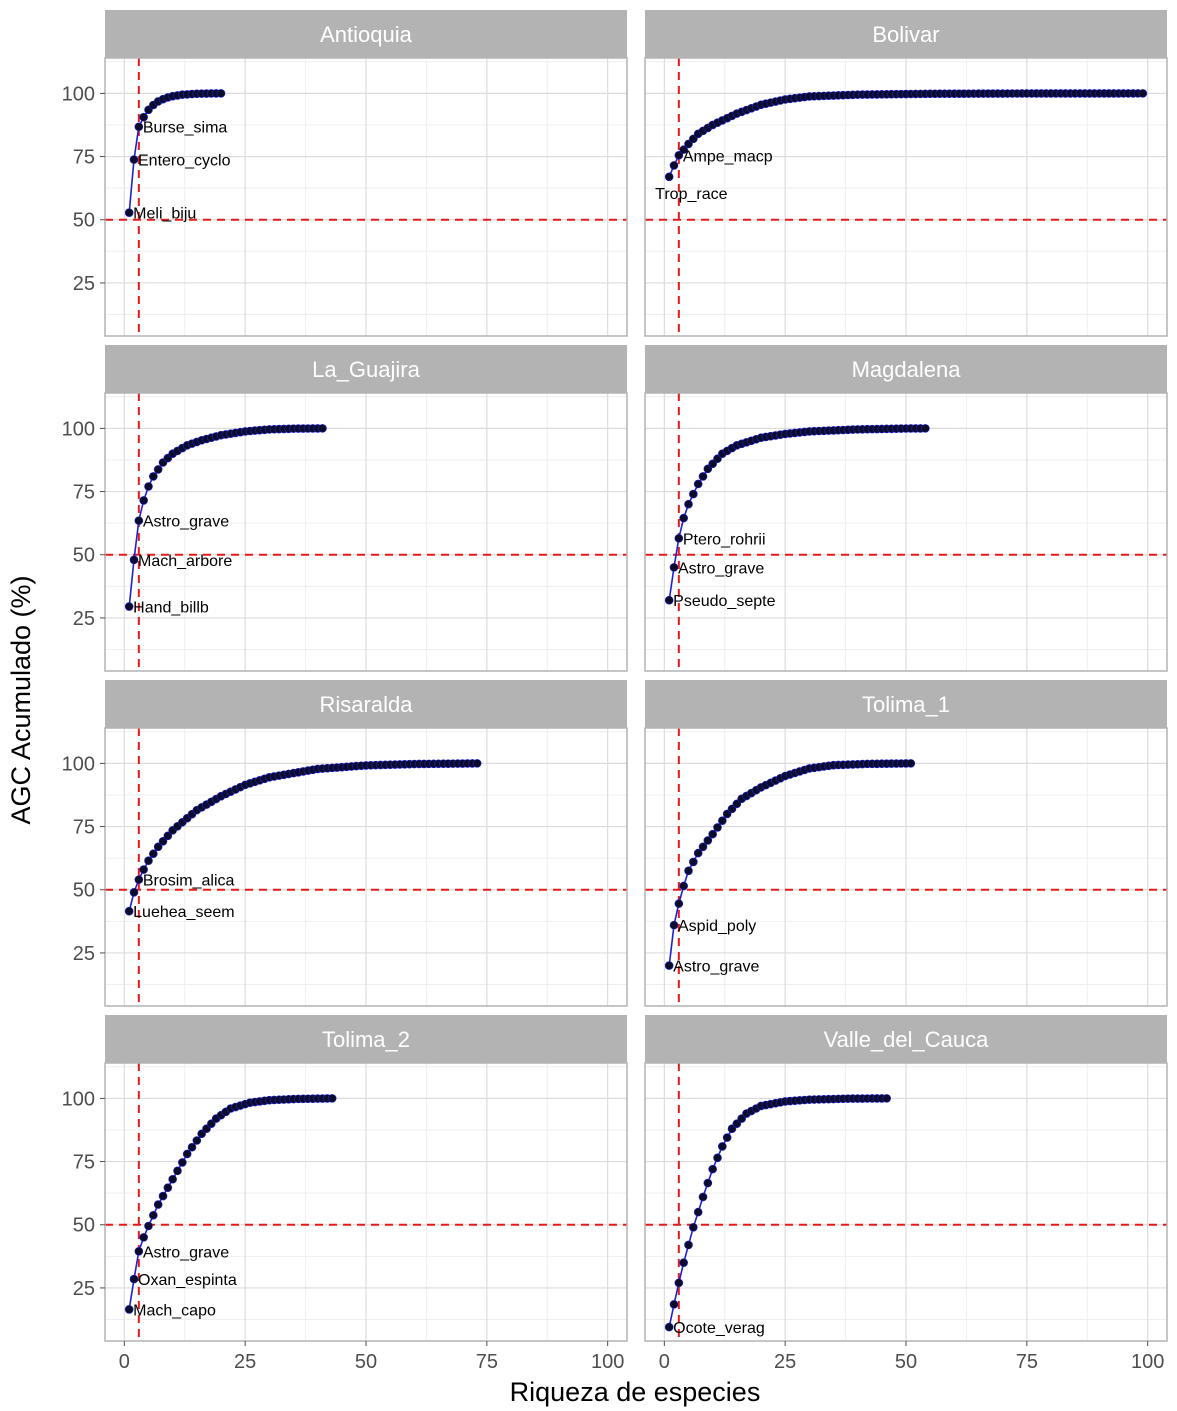 Image resolution: width=1177 pixels, height=1411 pixels. I want to click on facet-title: La_Guajira, so click(366, 369).